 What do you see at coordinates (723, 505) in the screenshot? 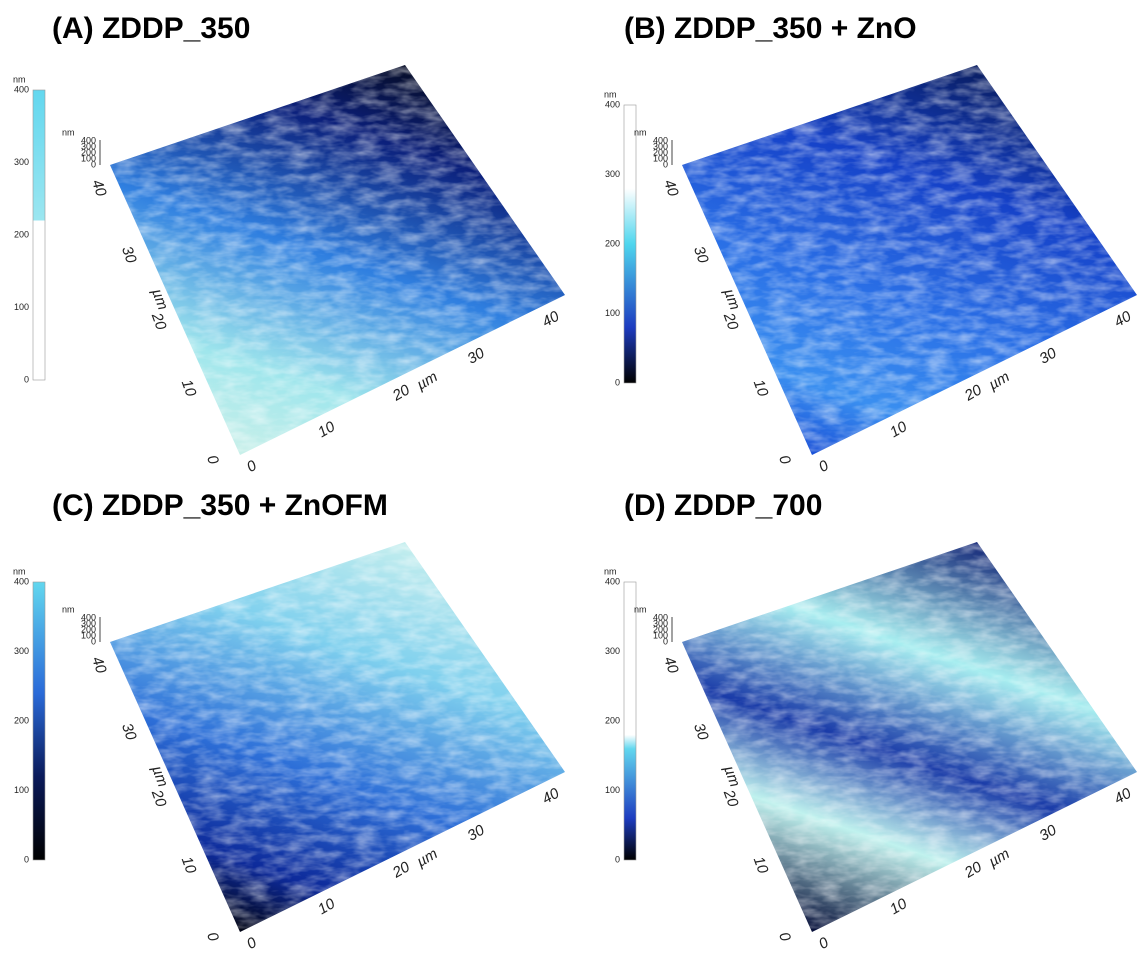
I see `panel-title: (D) ZDDP_700` at bounding box center [723, 505].